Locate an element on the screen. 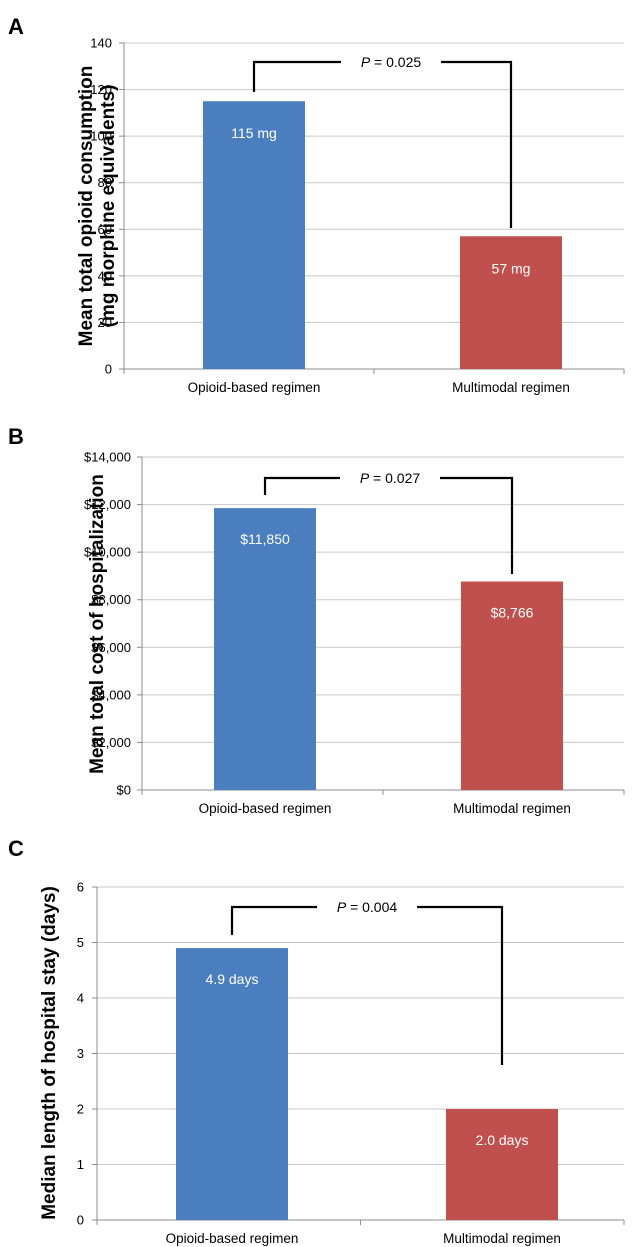 The width and height of the screenshot is (636, 1247). y-tick-label: 80 is located at coordinates (105, 182).